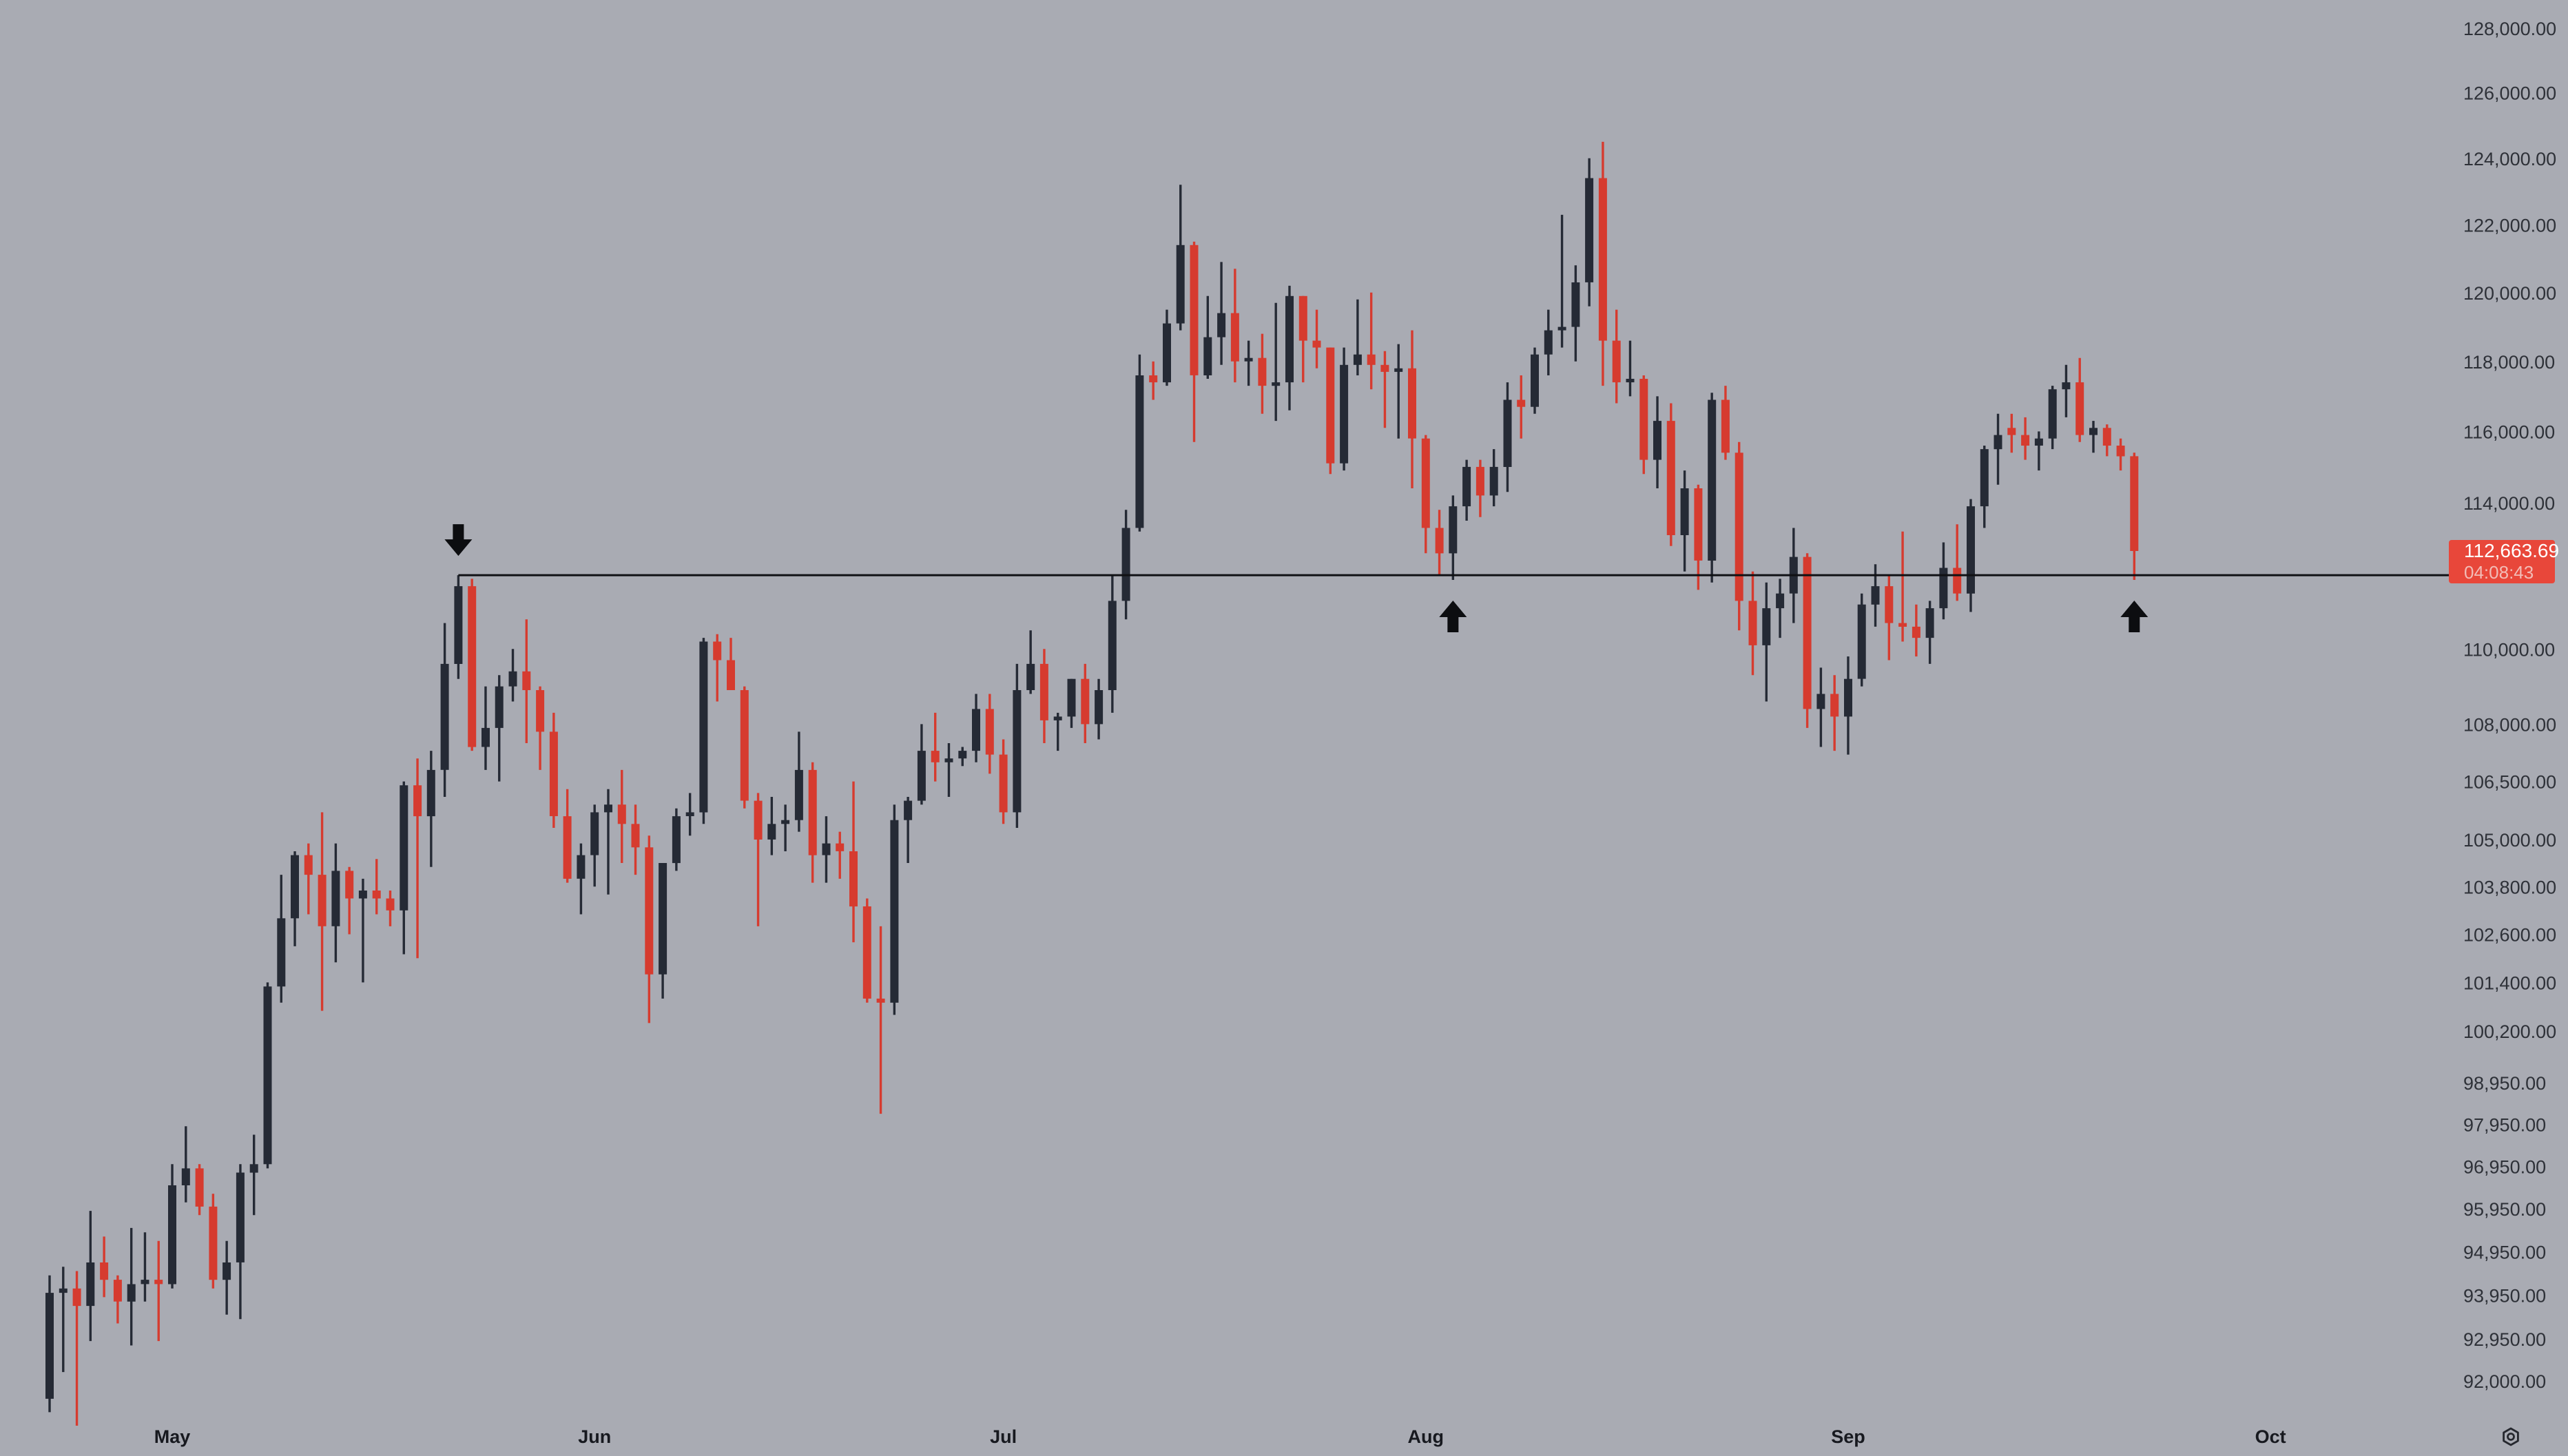  What do you see at coordinates (2509, 432) in the screenshot?
I see `price-tick-label: 116,000.00` at bounding box center [2509, 432].